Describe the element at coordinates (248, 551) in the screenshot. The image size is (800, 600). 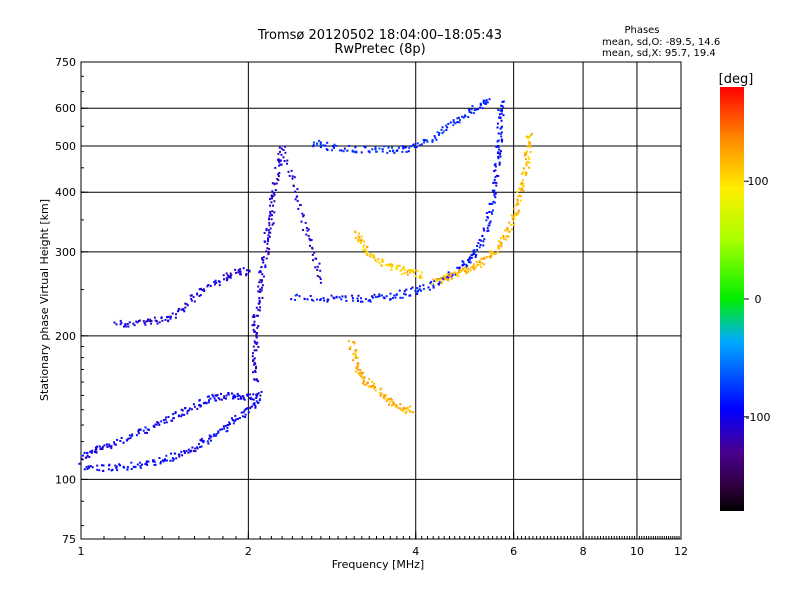
I see `x-tick-label: 2` at that location.